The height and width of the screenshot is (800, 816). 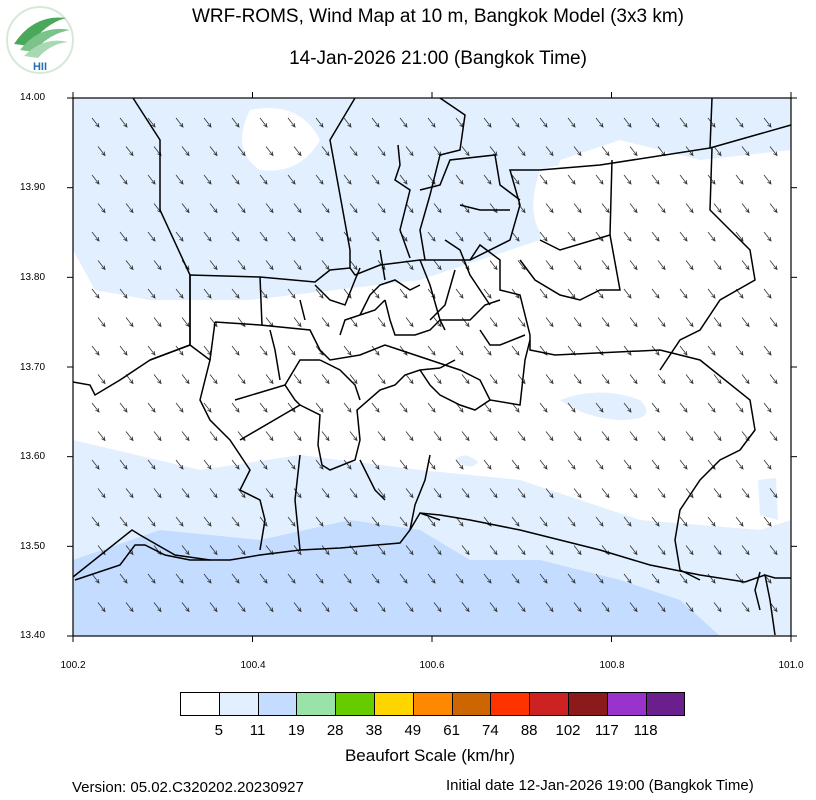 What do you see at coordinates (452, 730) in the screenshot?
I see `legend-label: 61` at bounding box center [452, 730].